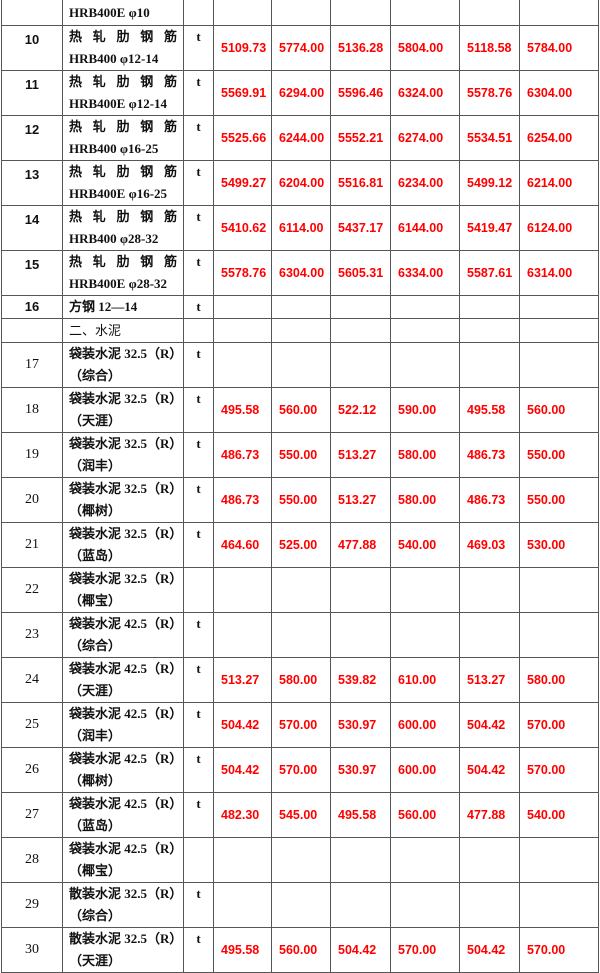  I want to click on item-spec: HRB400E φ28-32, so click(118, 283).